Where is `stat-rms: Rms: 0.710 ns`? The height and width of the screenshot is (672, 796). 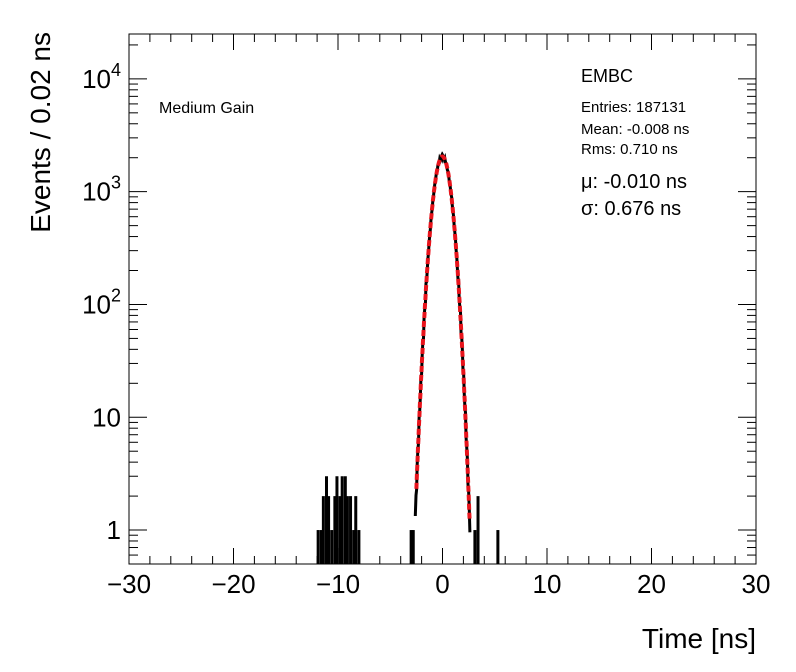 stat-rms: Rms: 0.710 ns is located at coordinates (629, 149).